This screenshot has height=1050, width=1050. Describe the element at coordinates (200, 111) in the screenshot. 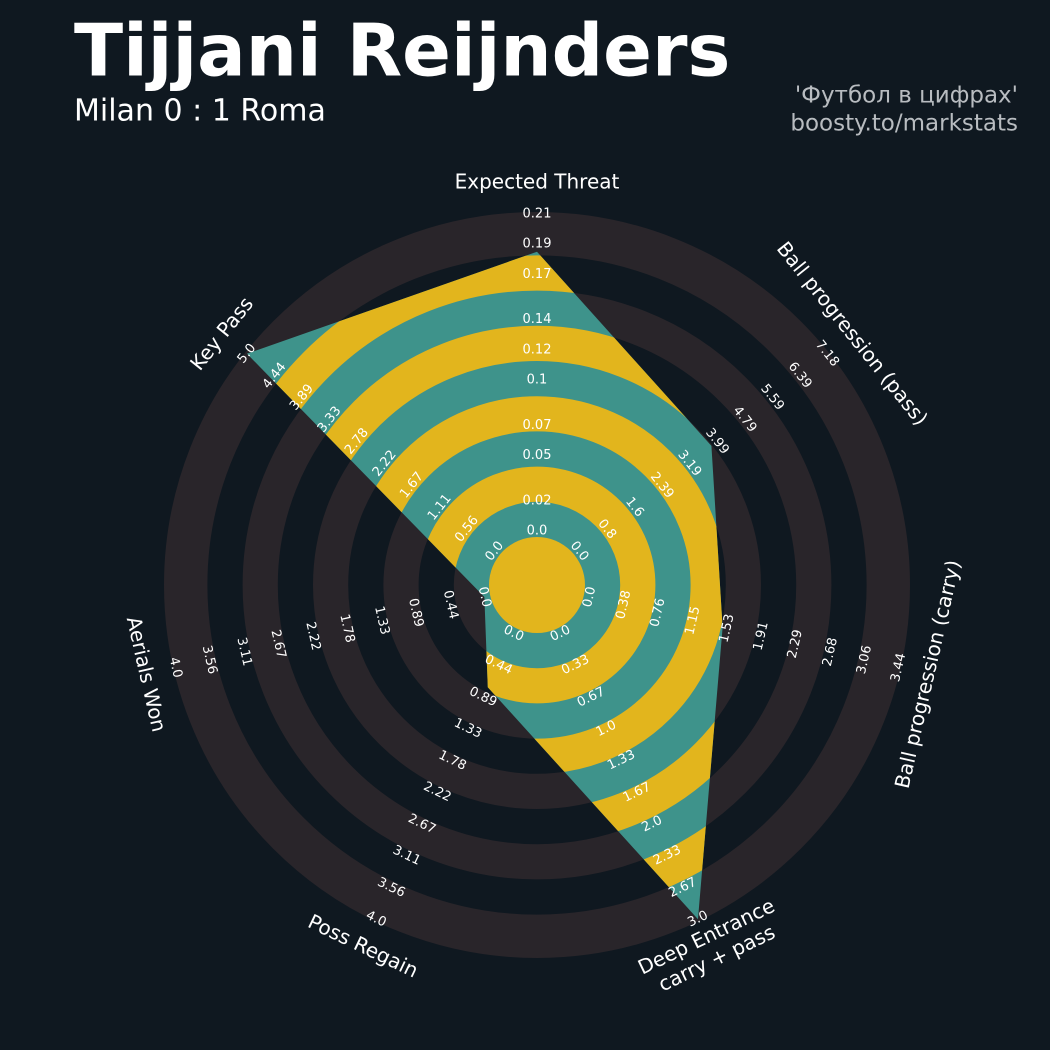

I see `chart-subtitle: Milan 0 : 1 Roma` at that location.